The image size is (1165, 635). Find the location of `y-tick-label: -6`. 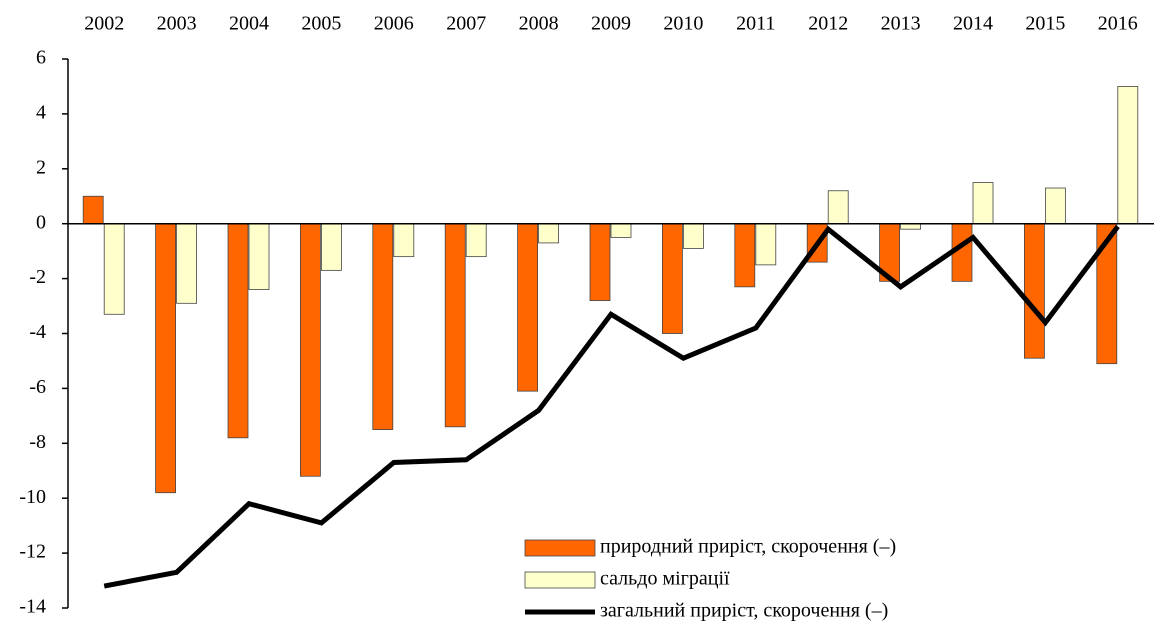

y-tick-label: -6 is located at coordinates (37, 387).